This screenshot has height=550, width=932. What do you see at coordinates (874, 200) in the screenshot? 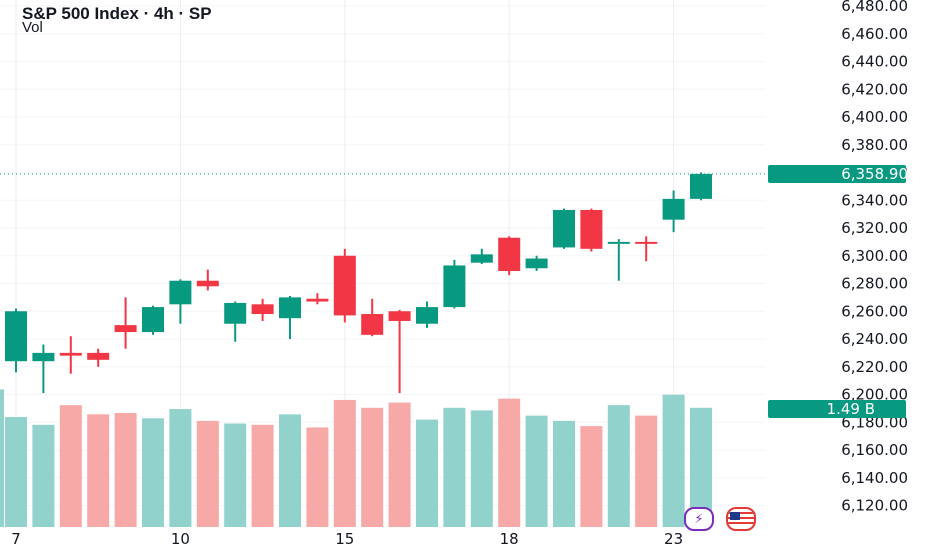
I see `price-tick-label: 6,340.00` at bounding box center [874, 200].